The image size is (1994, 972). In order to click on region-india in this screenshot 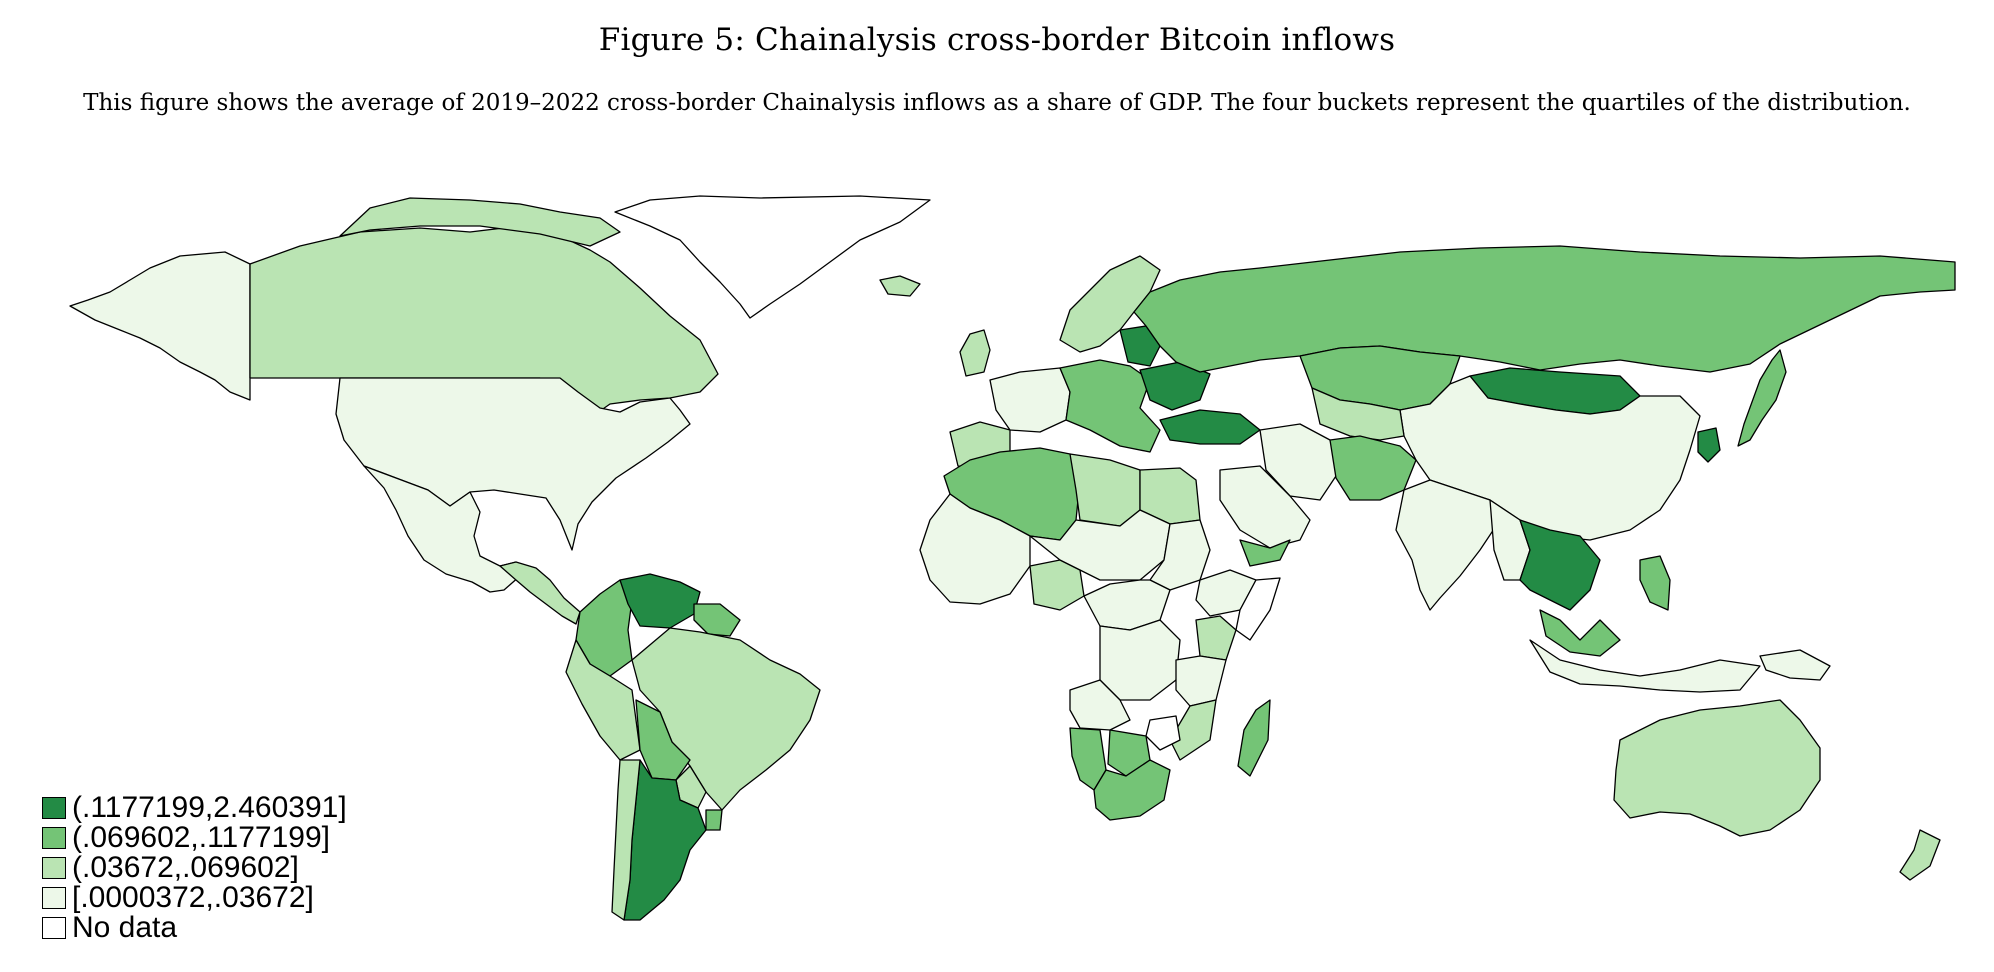, I will do `click(1448, 545)`.